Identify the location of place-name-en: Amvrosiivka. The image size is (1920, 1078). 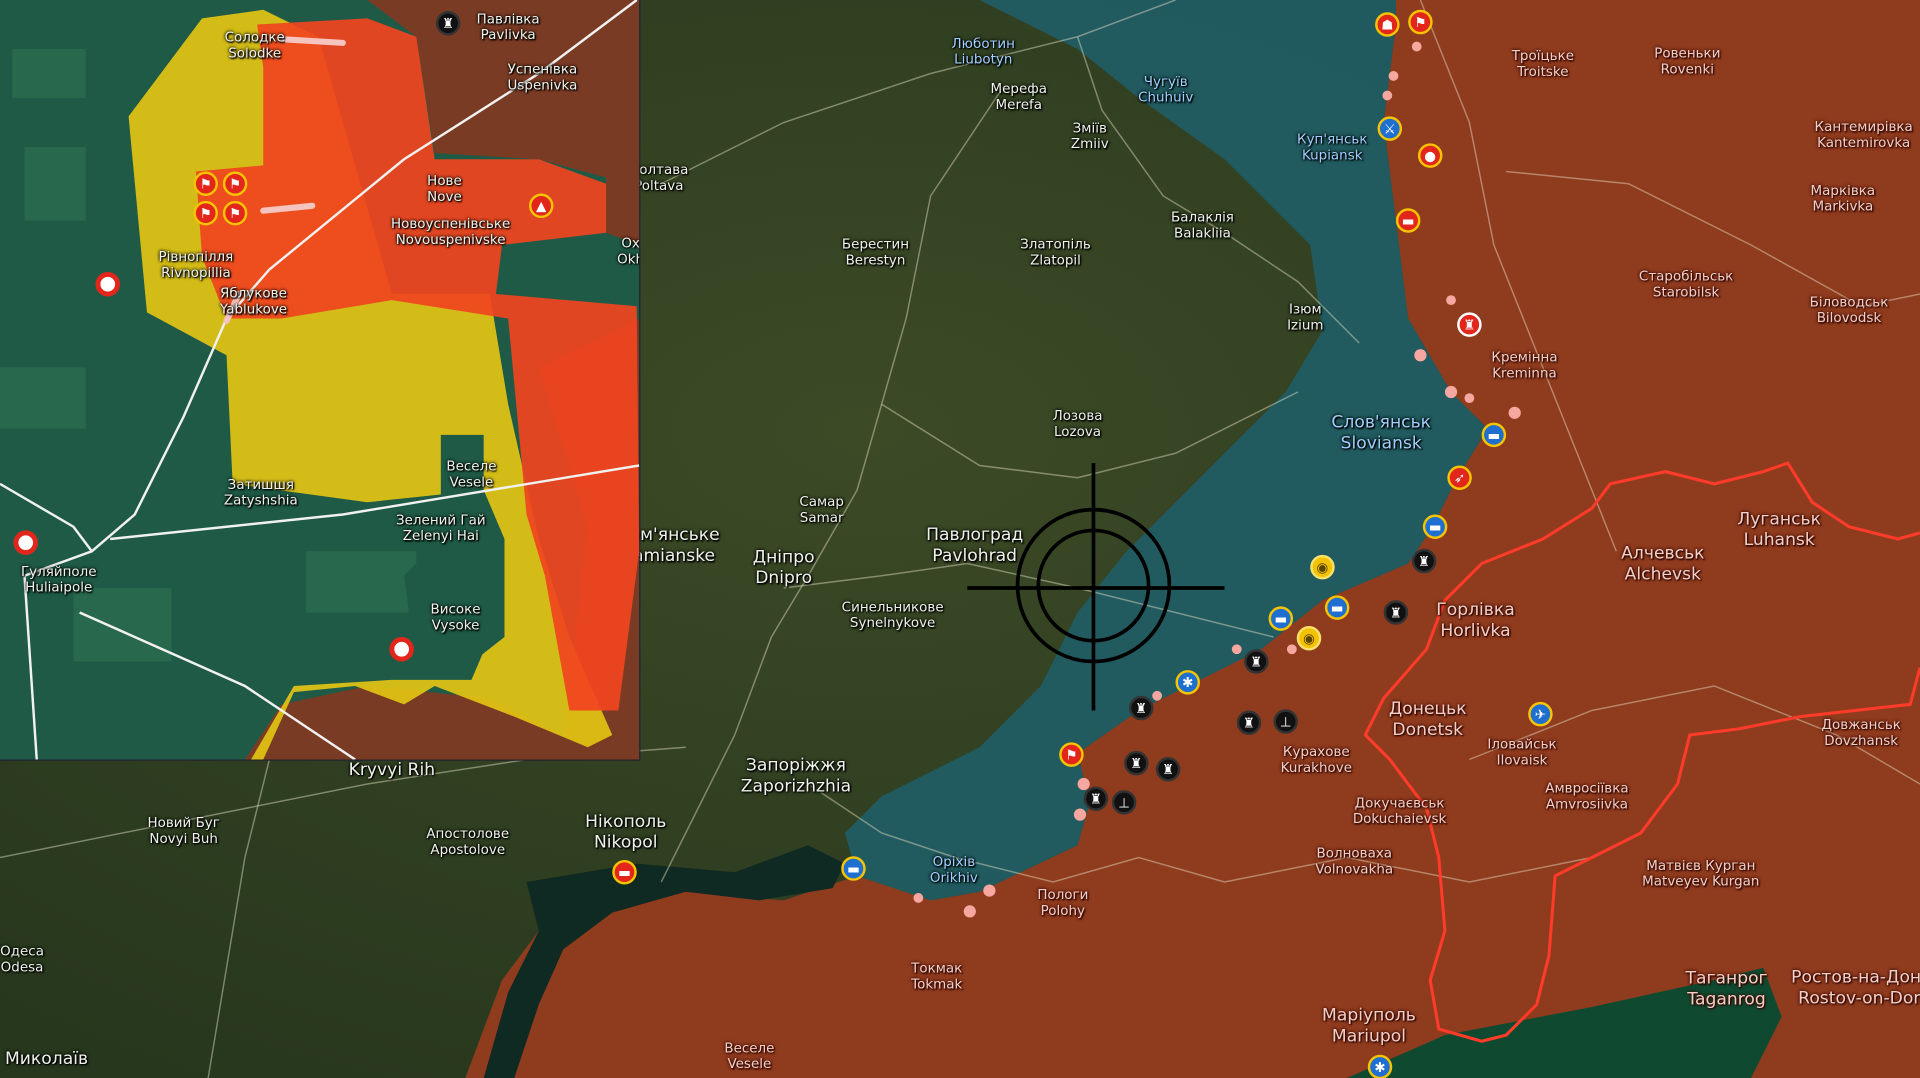
(1586, 804).